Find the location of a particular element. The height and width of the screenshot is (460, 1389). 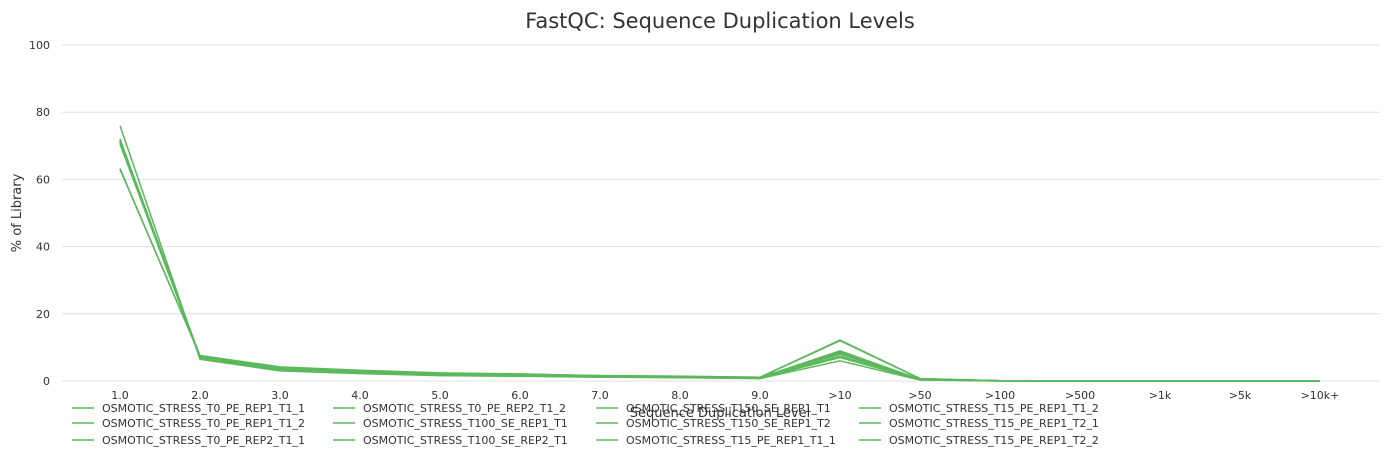

x-tick-label: 6.0 is located at coordinates (520, 395).